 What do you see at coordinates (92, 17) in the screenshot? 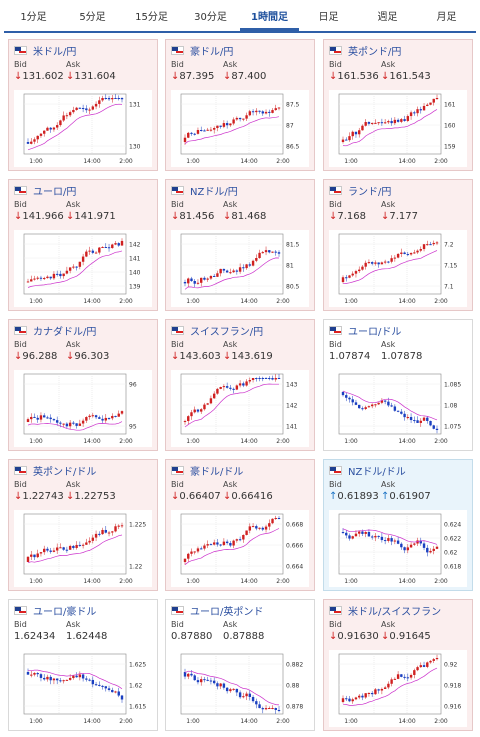
I see `tab-1: 5分足` at bounding box center [92, 17].